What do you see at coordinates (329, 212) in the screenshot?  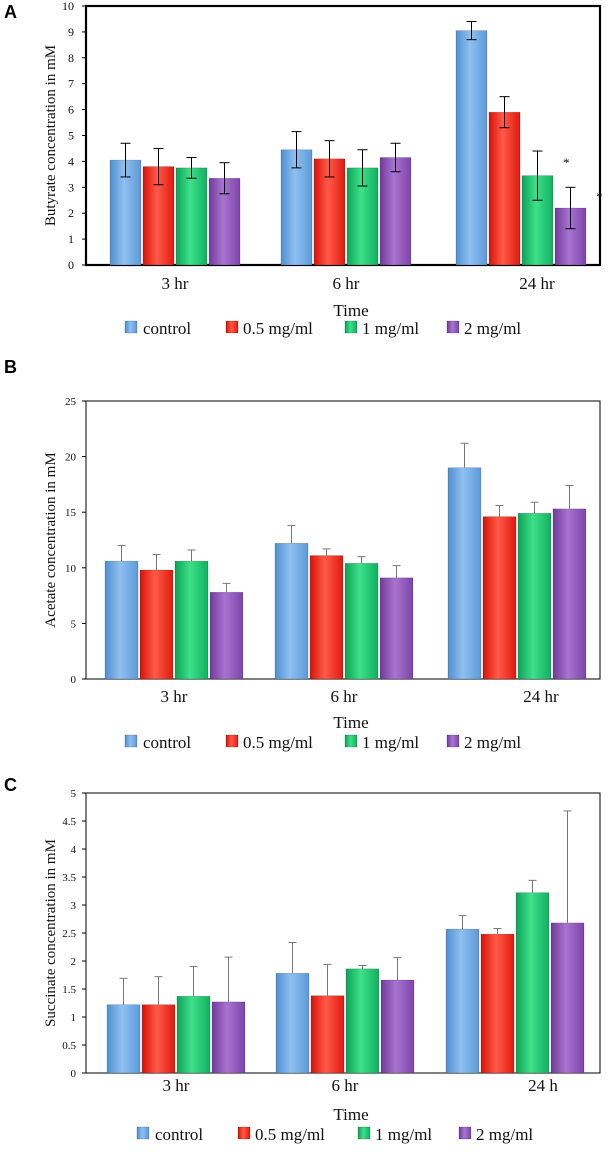 I see `bar-A-6hr-s1` at bounding box center [329, 212].